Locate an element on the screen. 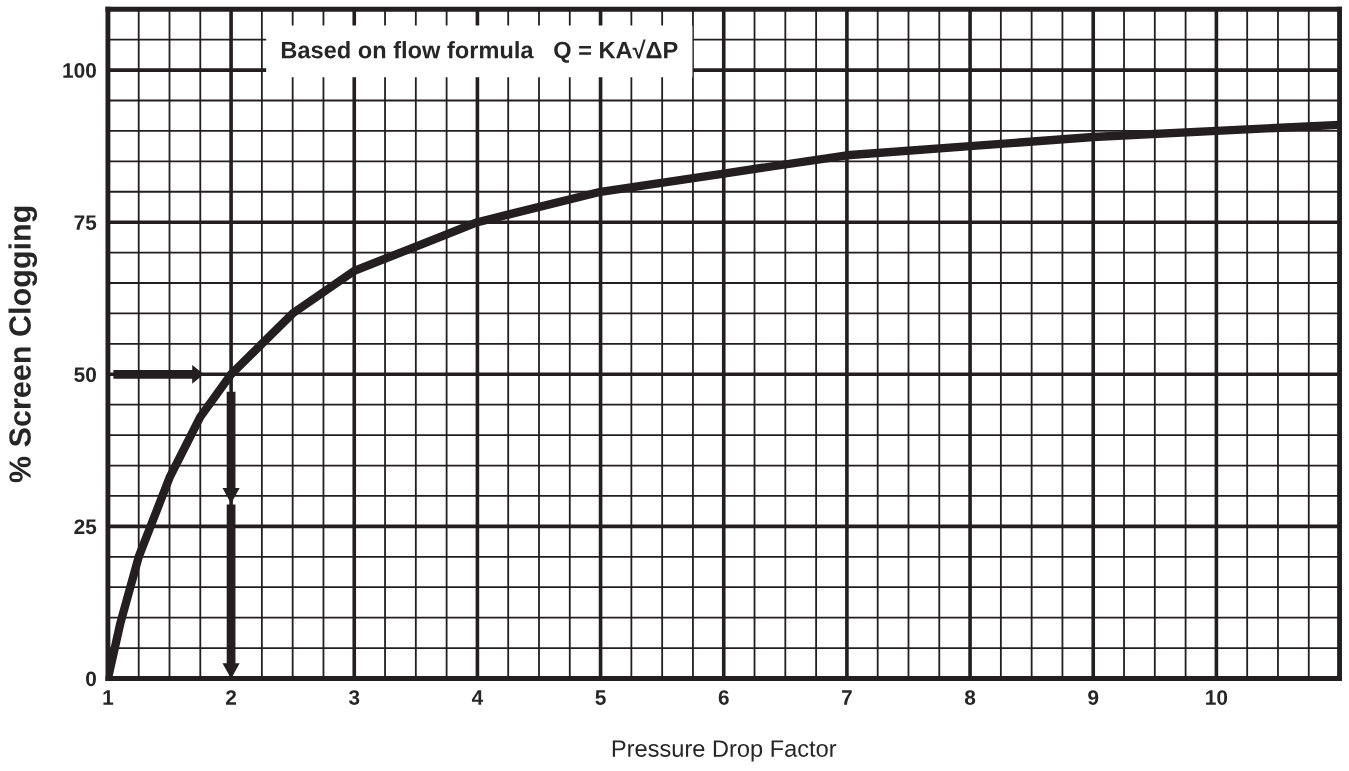 Image resolution: width=1349 pixels, height=771 pixels. x-tick-label: 3 is located at coordinates (354, 697).